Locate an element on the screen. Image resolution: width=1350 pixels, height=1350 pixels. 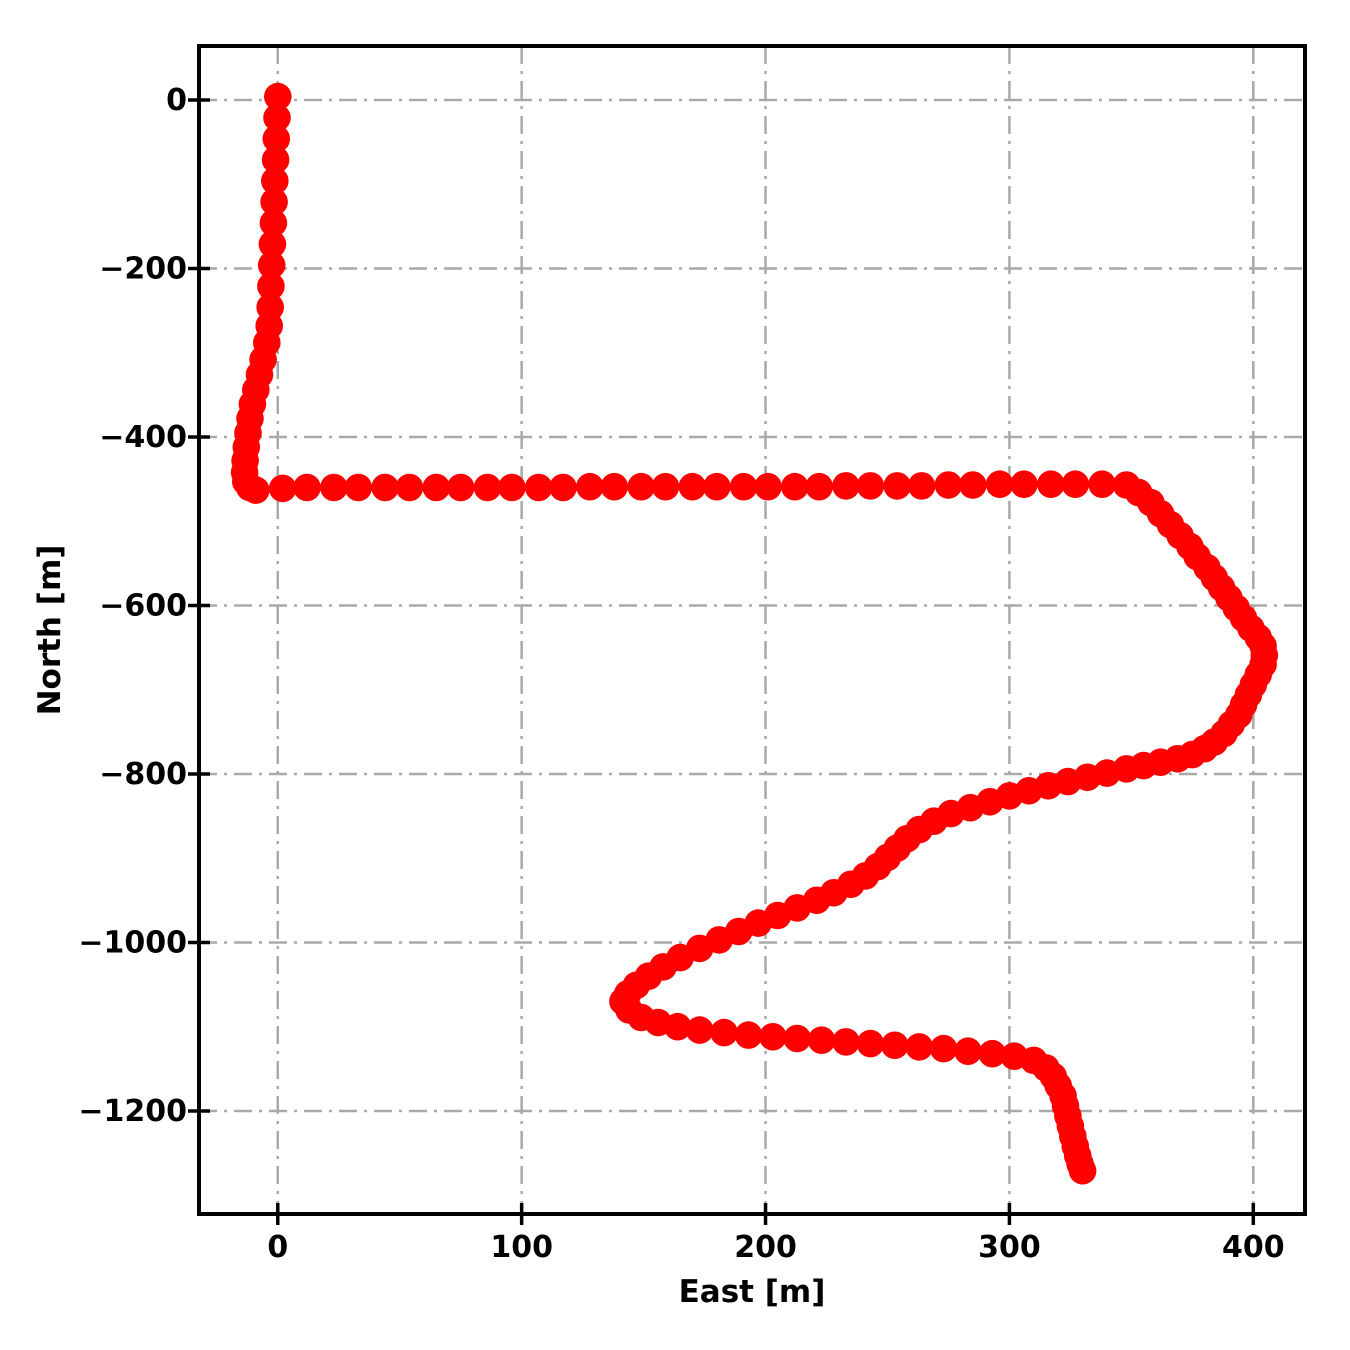
y-tick-label: −400 is located at coordinates (143, 437).